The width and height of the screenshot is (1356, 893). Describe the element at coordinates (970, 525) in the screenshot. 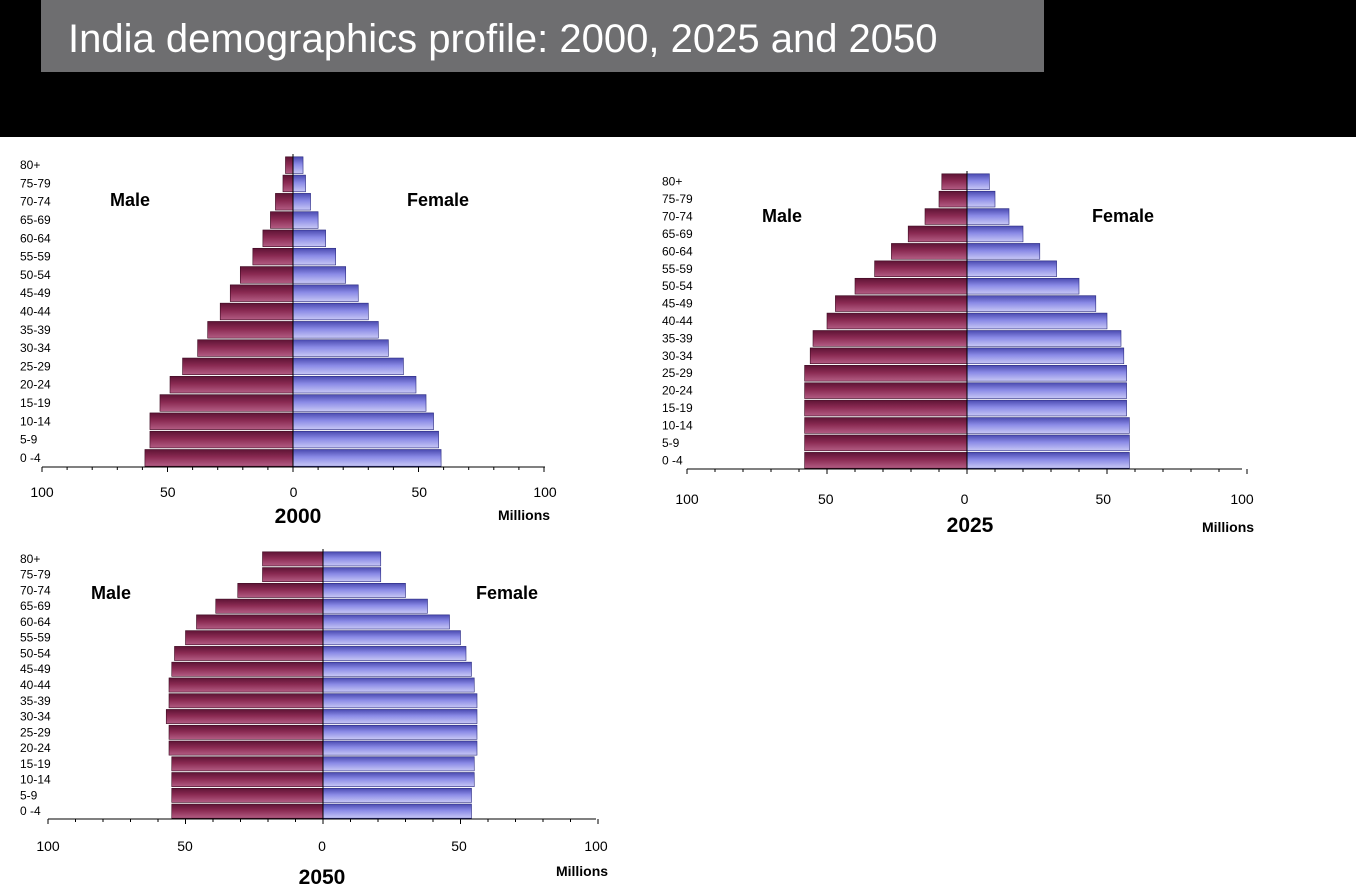

I see `chart-year-title: 2025` at that location.